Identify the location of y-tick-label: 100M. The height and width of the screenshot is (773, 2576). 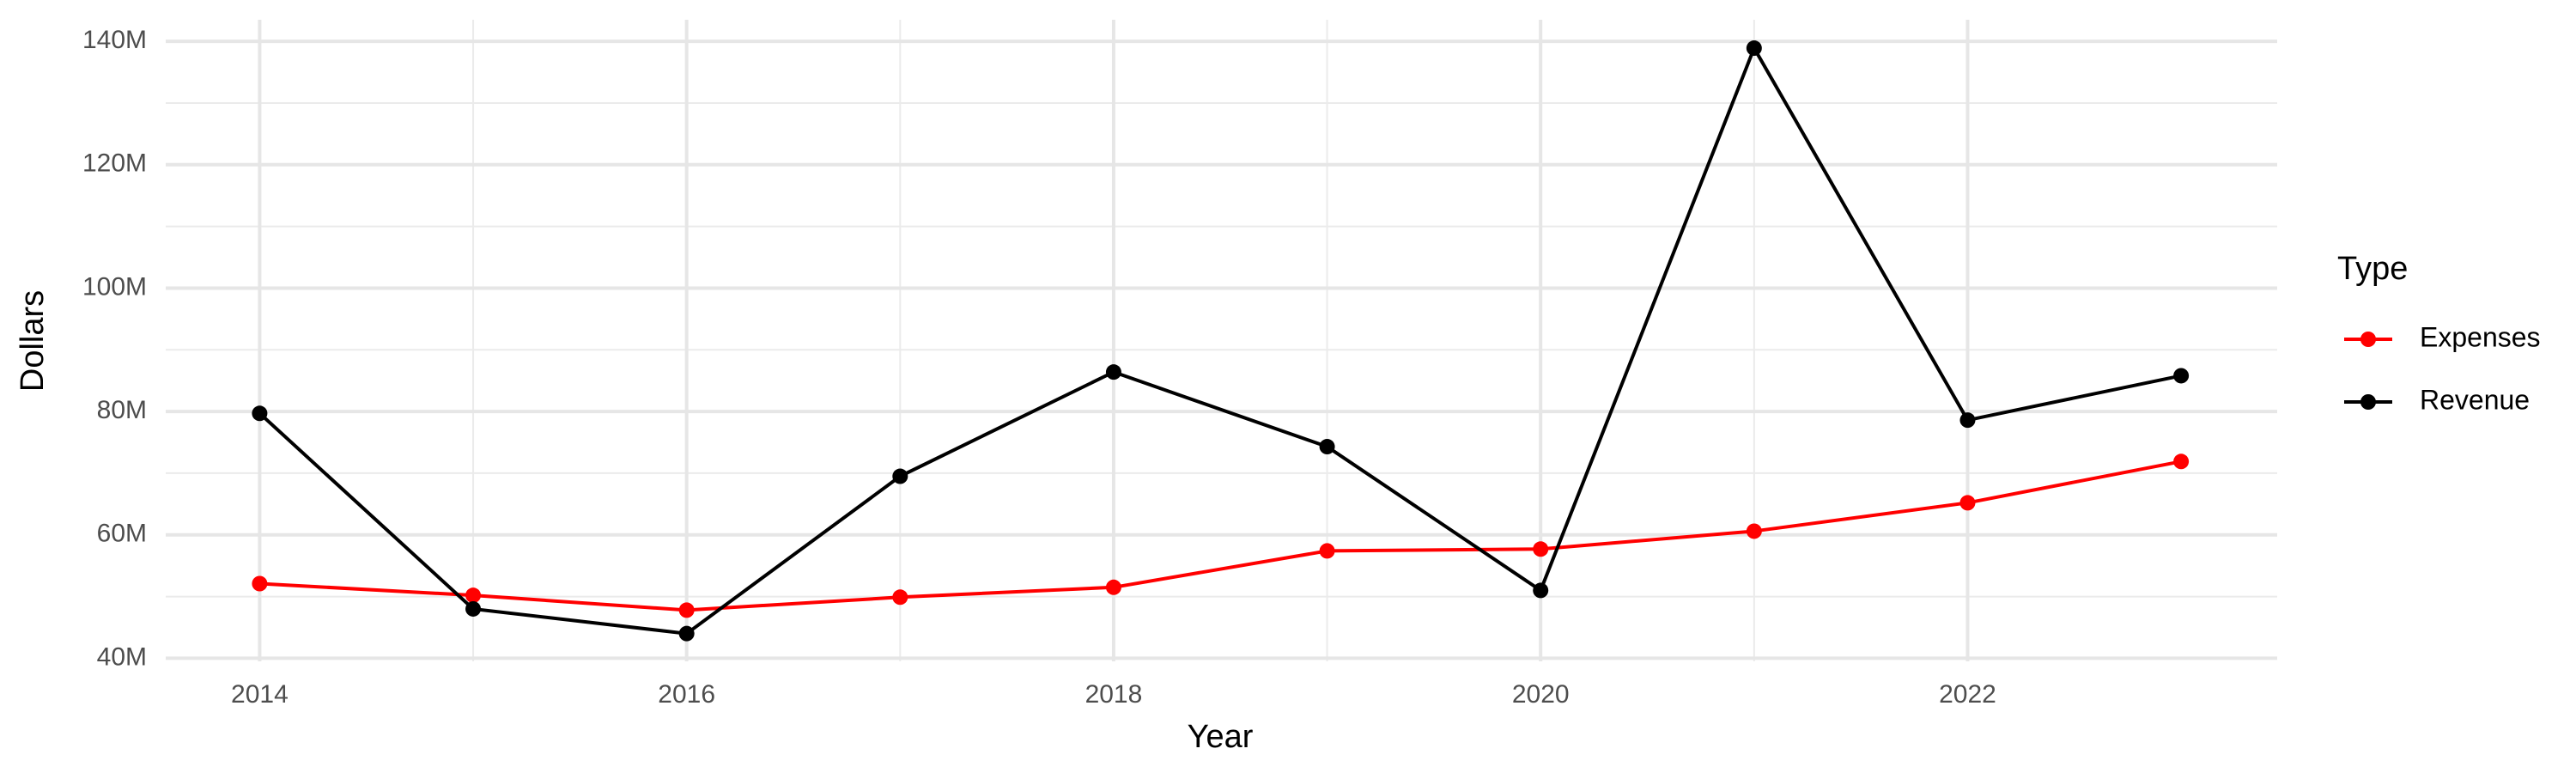
(114, 286).